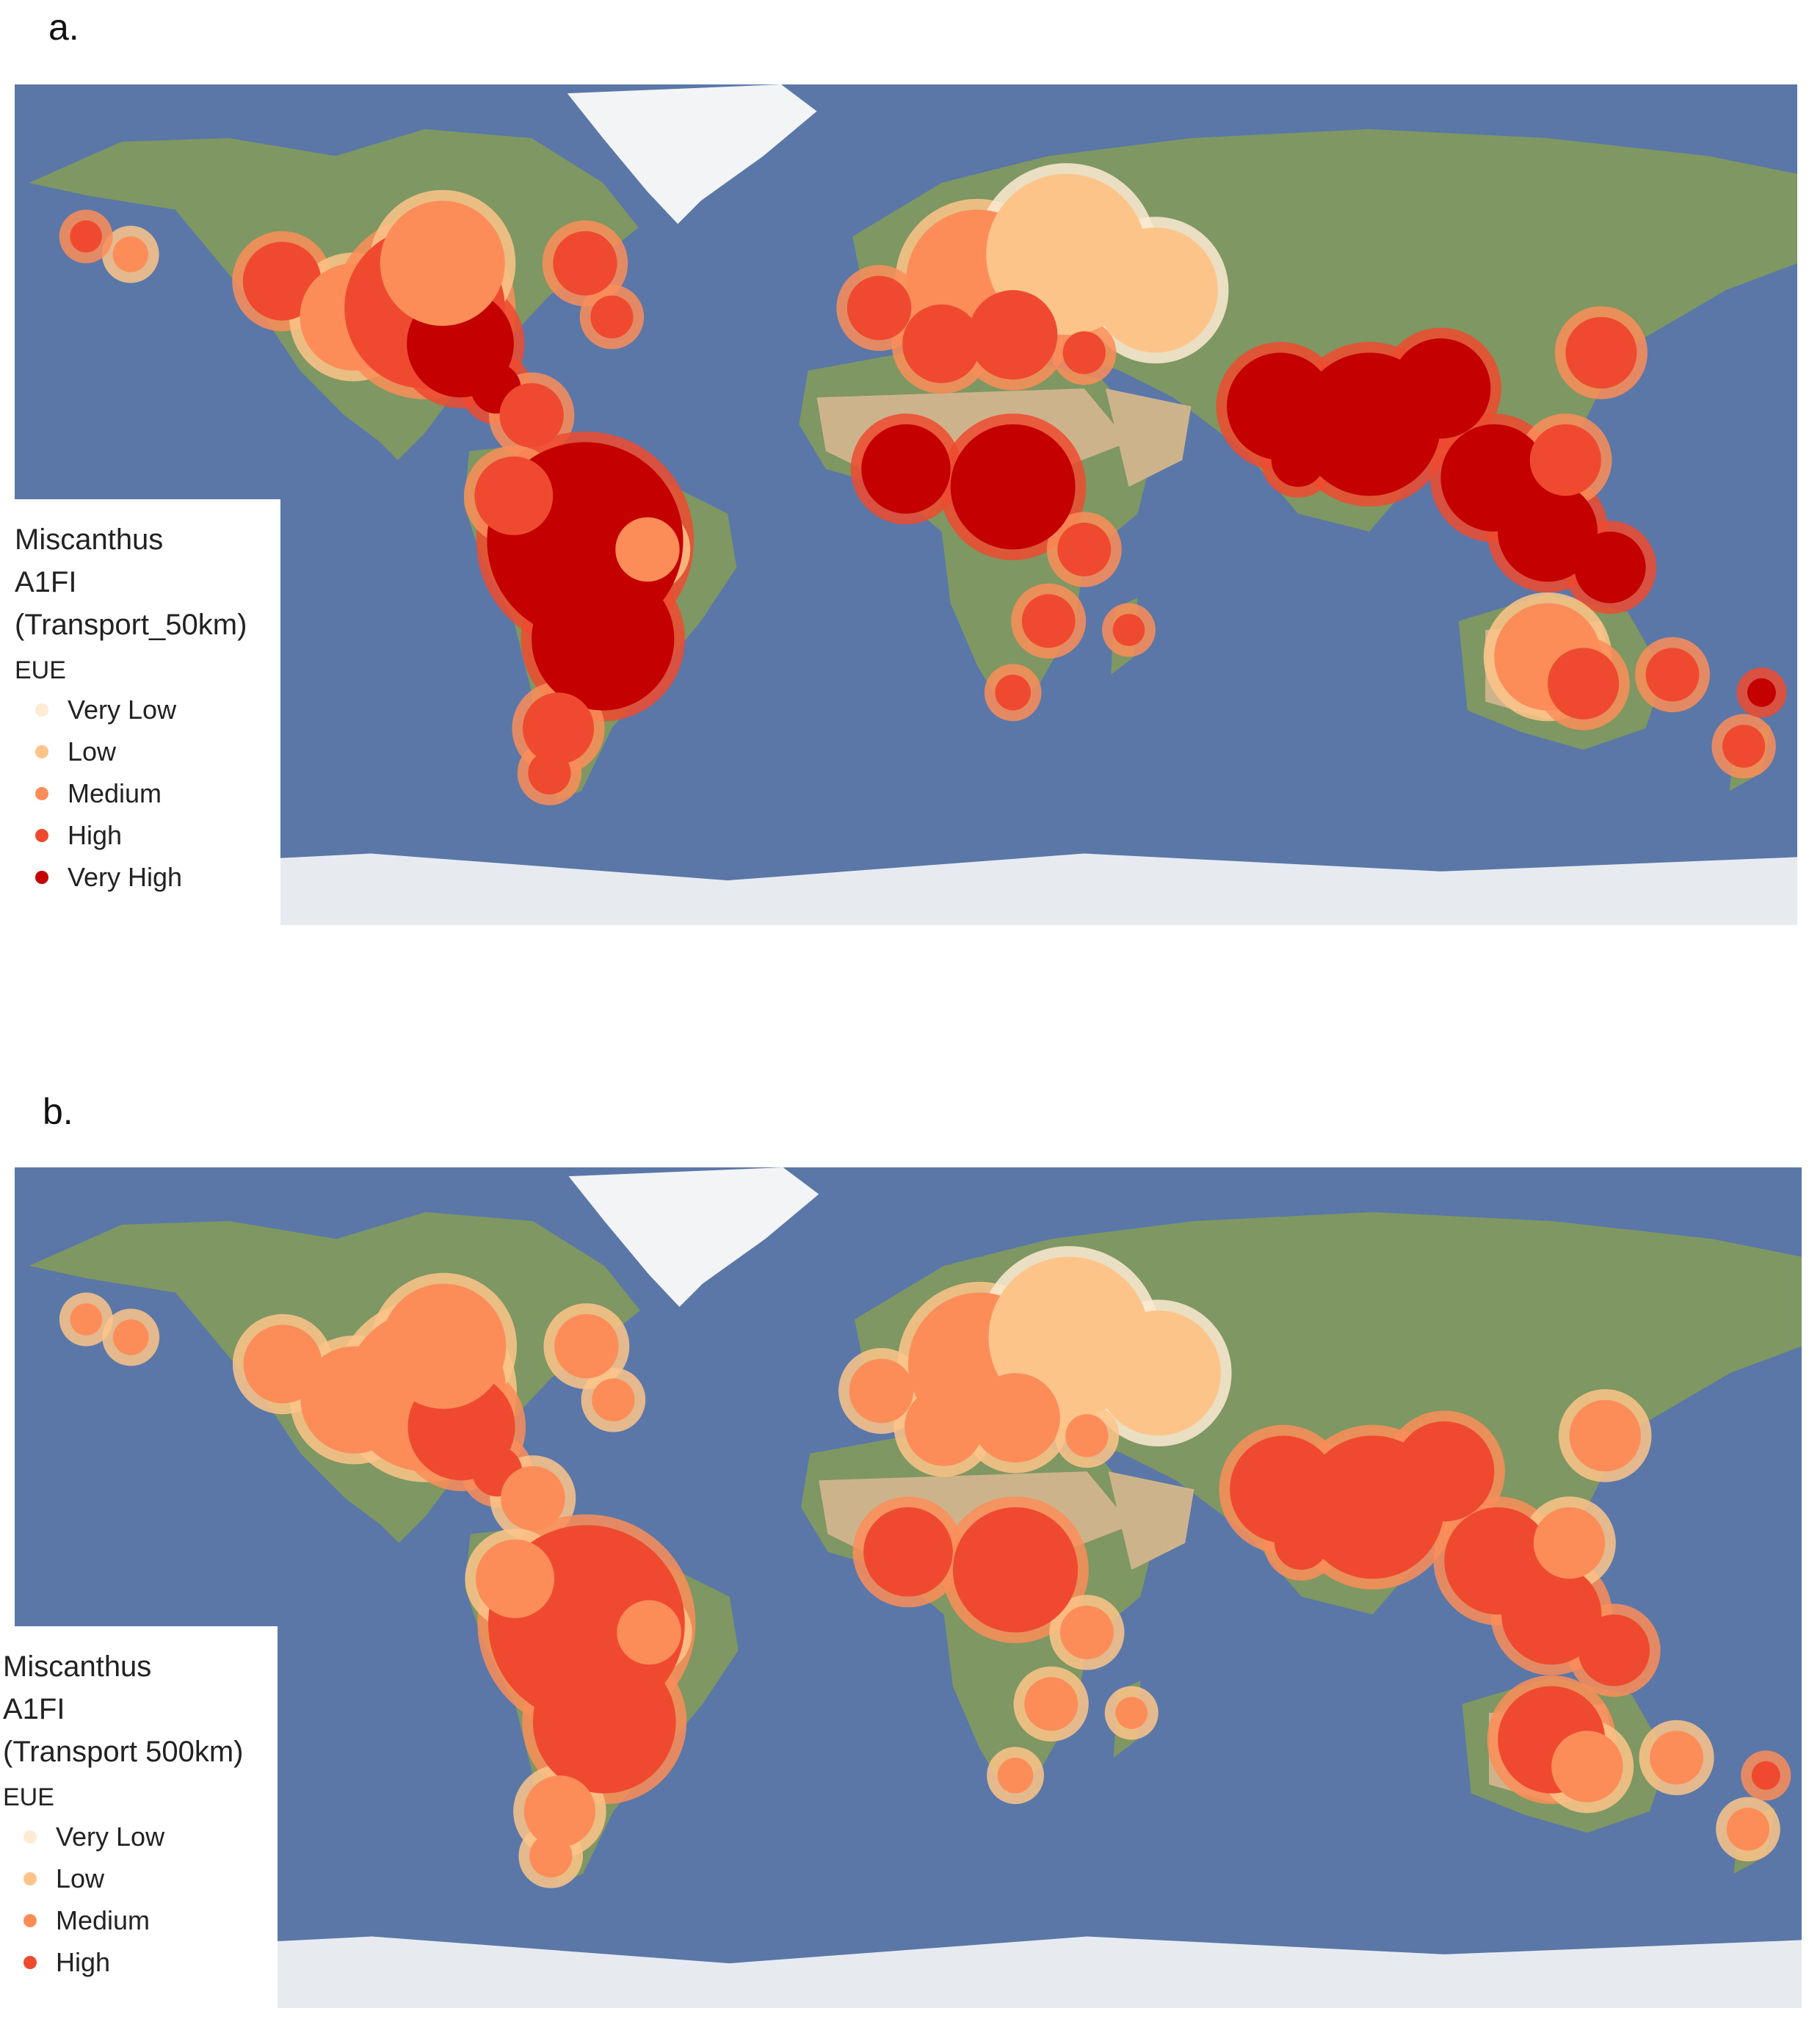 This screenshot has height=2033, width=1820. Describe the element at coordinates (64, 27) in the screenshot. I see `panel-a-label: a.` at that location.